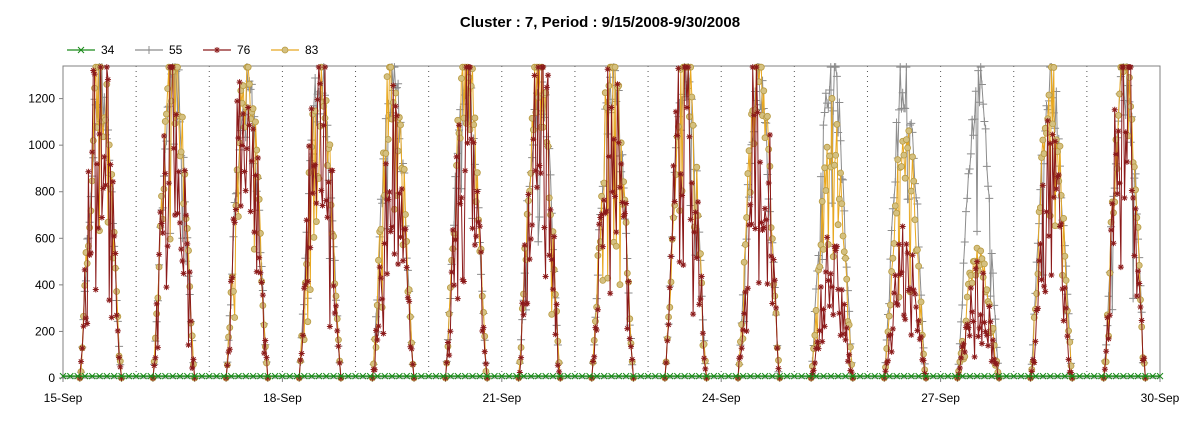  I want to click on series-line, so click(686, 222).